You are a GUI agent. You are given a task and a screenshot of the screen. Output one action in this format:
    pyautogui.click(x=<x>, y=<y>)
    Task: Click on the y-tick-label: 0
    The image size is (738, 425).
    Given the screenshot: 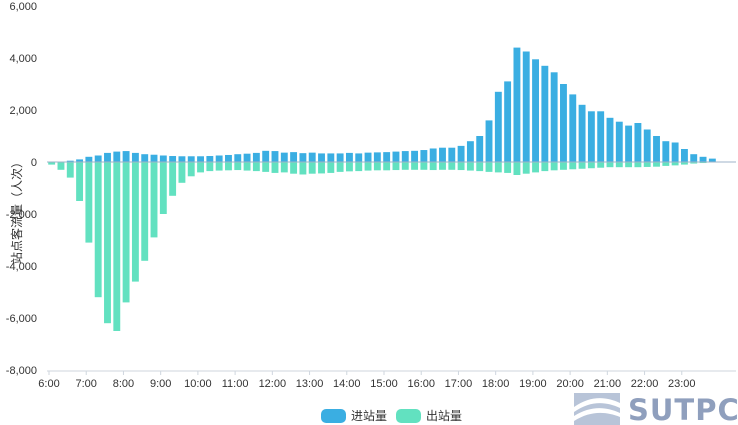 What is the action you would take?
    pyautogui.click(x=34, y=163)
    